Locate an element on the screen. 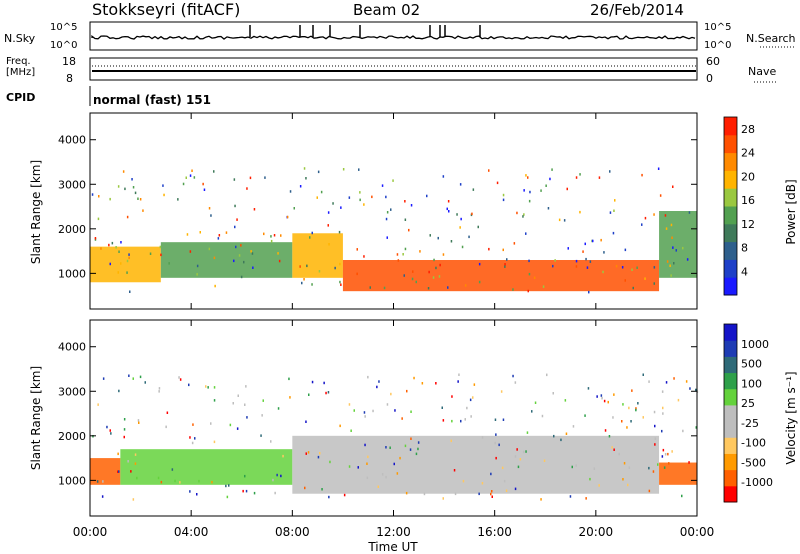 The image size is (800, 554). nsearch-label: N.Search is located at coordinates (771, 38).